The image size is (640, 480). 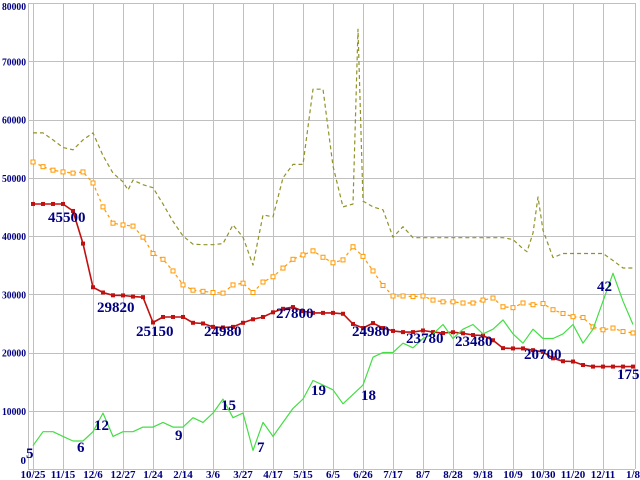 What do you see at coordinates (67, 218) in the screenshot?
I see `value-label-lowest-price: 45500` at bounding box center [67, 218].